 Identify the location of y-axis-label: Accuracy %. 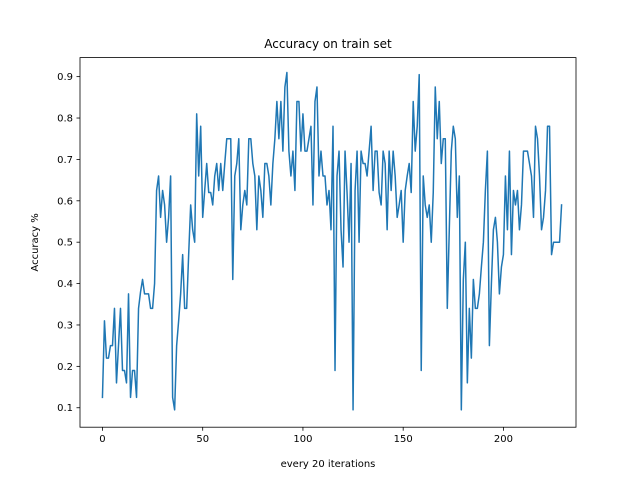
(35, 242).